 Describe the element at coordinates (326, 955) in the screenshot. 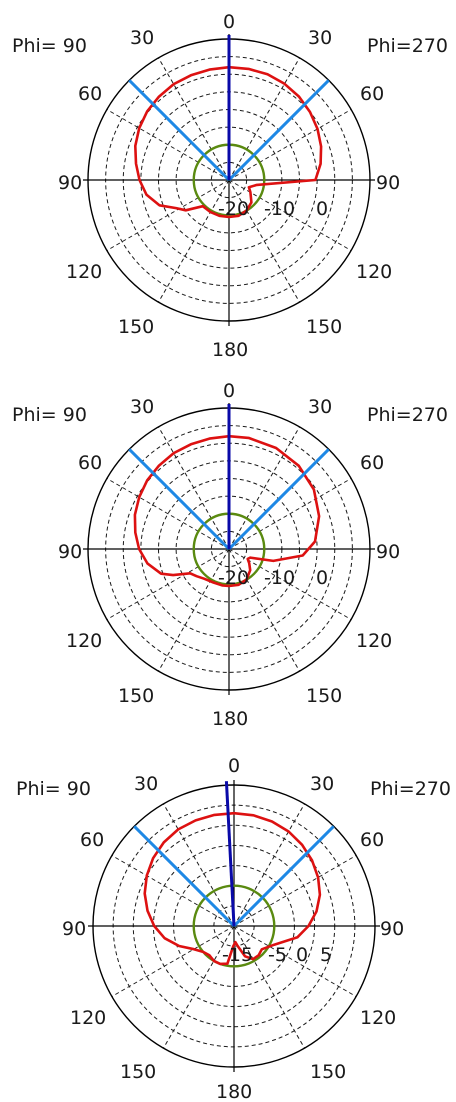

I see `radial-tick-label: 5` at that location.